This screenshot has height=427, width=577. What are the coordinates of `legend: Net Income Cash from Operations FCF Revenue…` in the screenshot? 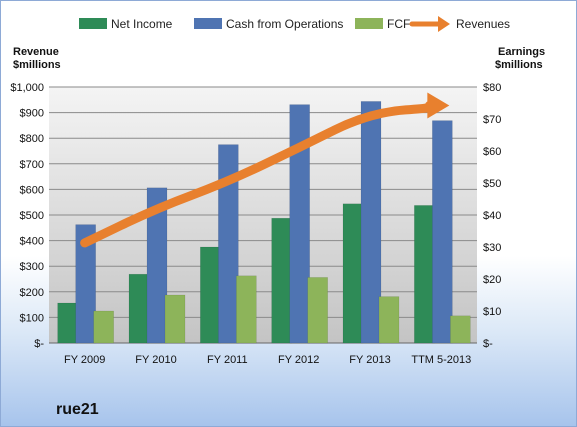 It's located at (294, 24).